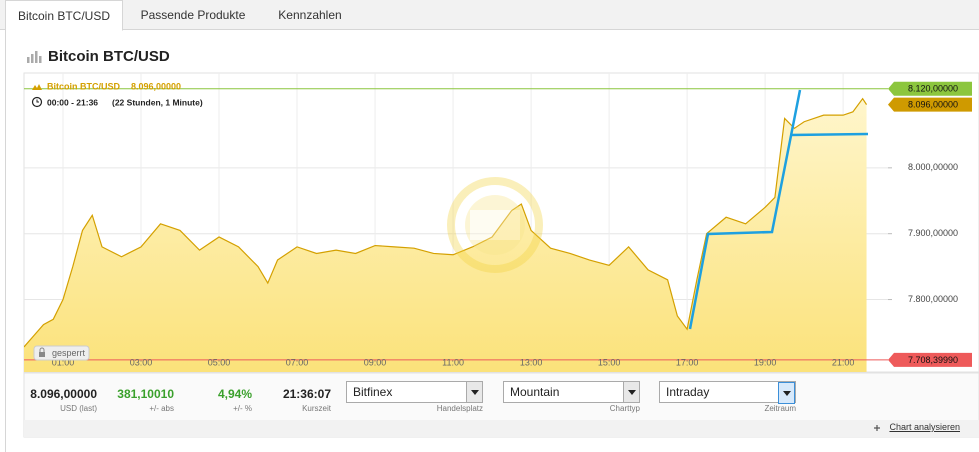  What do you see at coordinates (624, 408) in the screenshot?
I see `dropdown-label: Charttyp` at bounding box center [624, 408].